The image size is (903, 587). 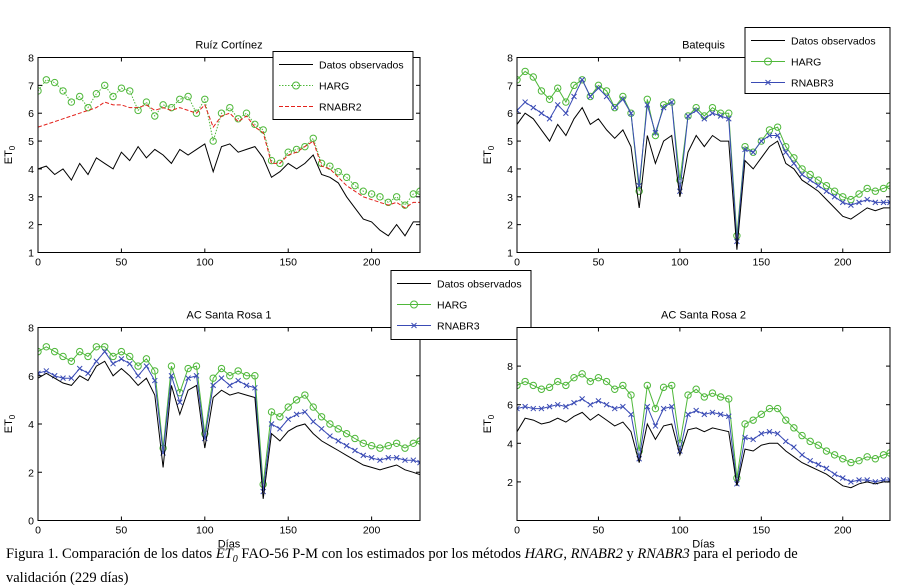 I want to click on caption-line2: validación (229 días), so click(x=67, y=577).